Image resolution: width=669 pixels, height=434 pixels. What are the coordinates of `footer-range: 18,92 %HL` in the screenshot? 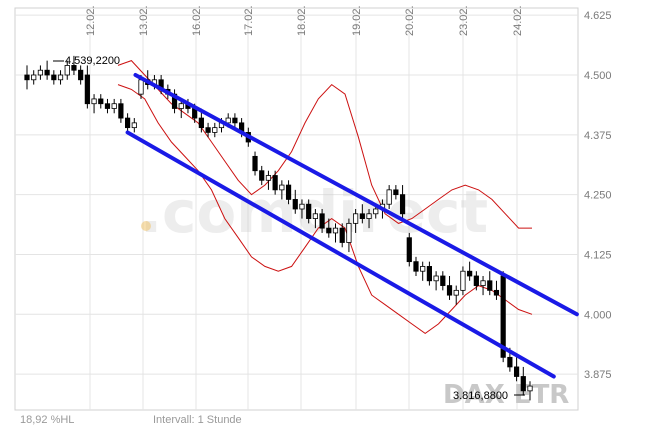 It's located at (47, 420).